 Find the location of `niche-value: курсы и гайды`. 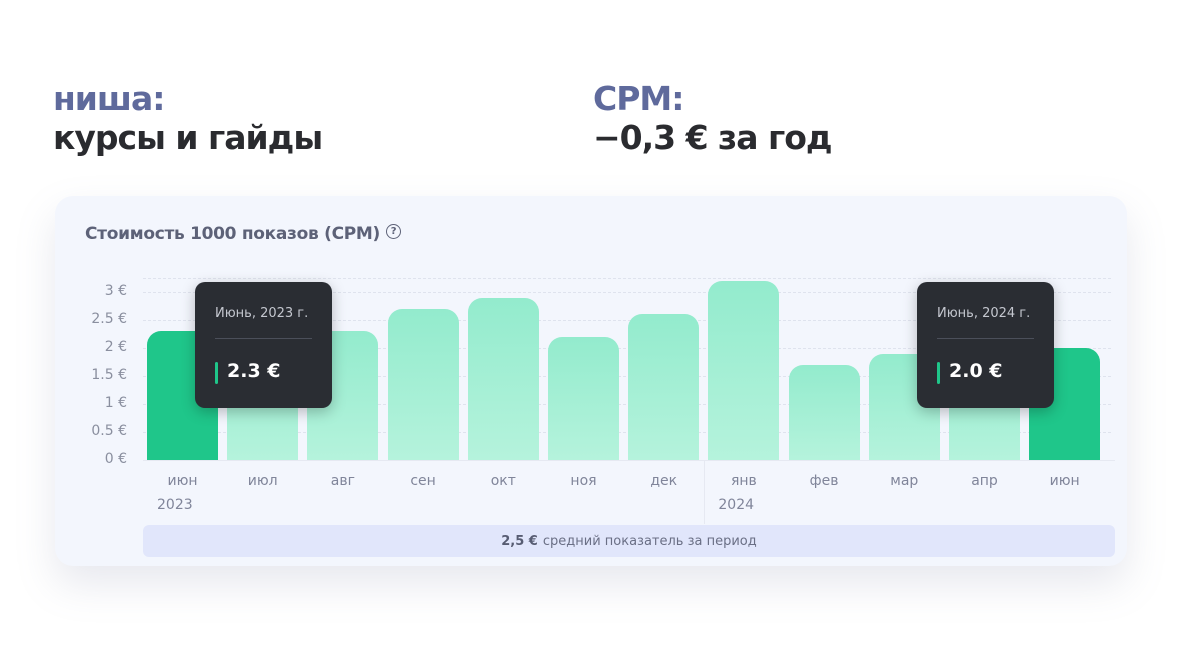

niche-value: курсы и гайды is located at coordinates (188, 137).